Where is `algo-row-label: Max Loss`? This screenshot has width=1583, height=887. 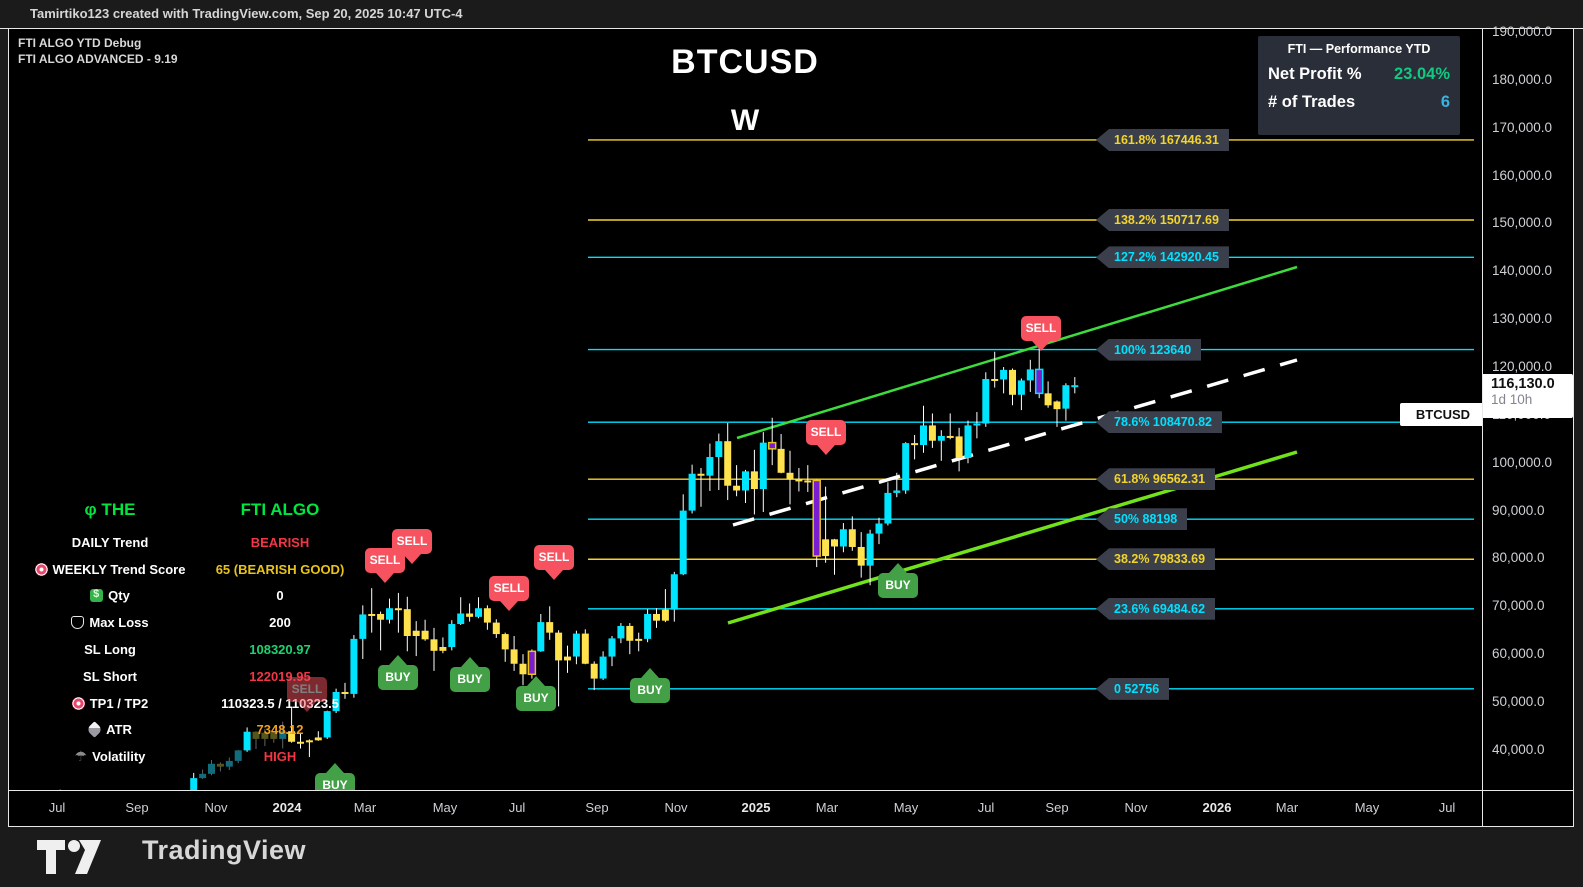
algo-row-label: Max Loss is located at coordinates (119, 623).